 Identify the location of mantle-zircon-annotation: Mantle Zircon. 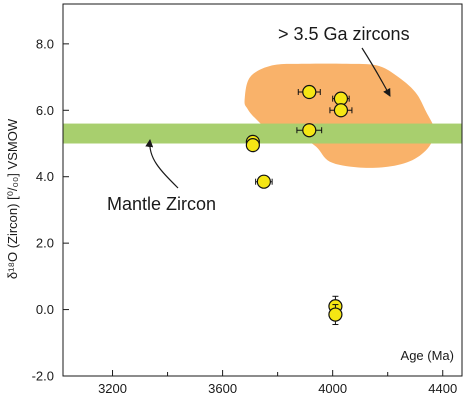
(161, 204).